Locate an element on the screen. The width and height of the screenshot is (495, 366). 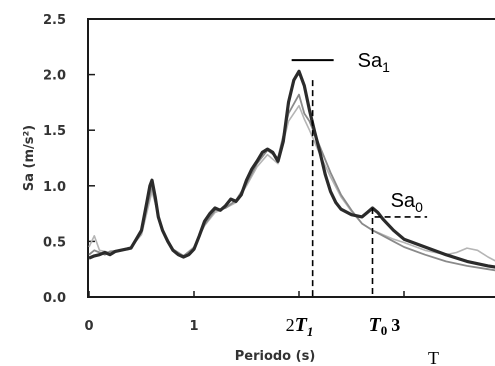
sa0-label: Sa0 is located at coordinates (407, 202).